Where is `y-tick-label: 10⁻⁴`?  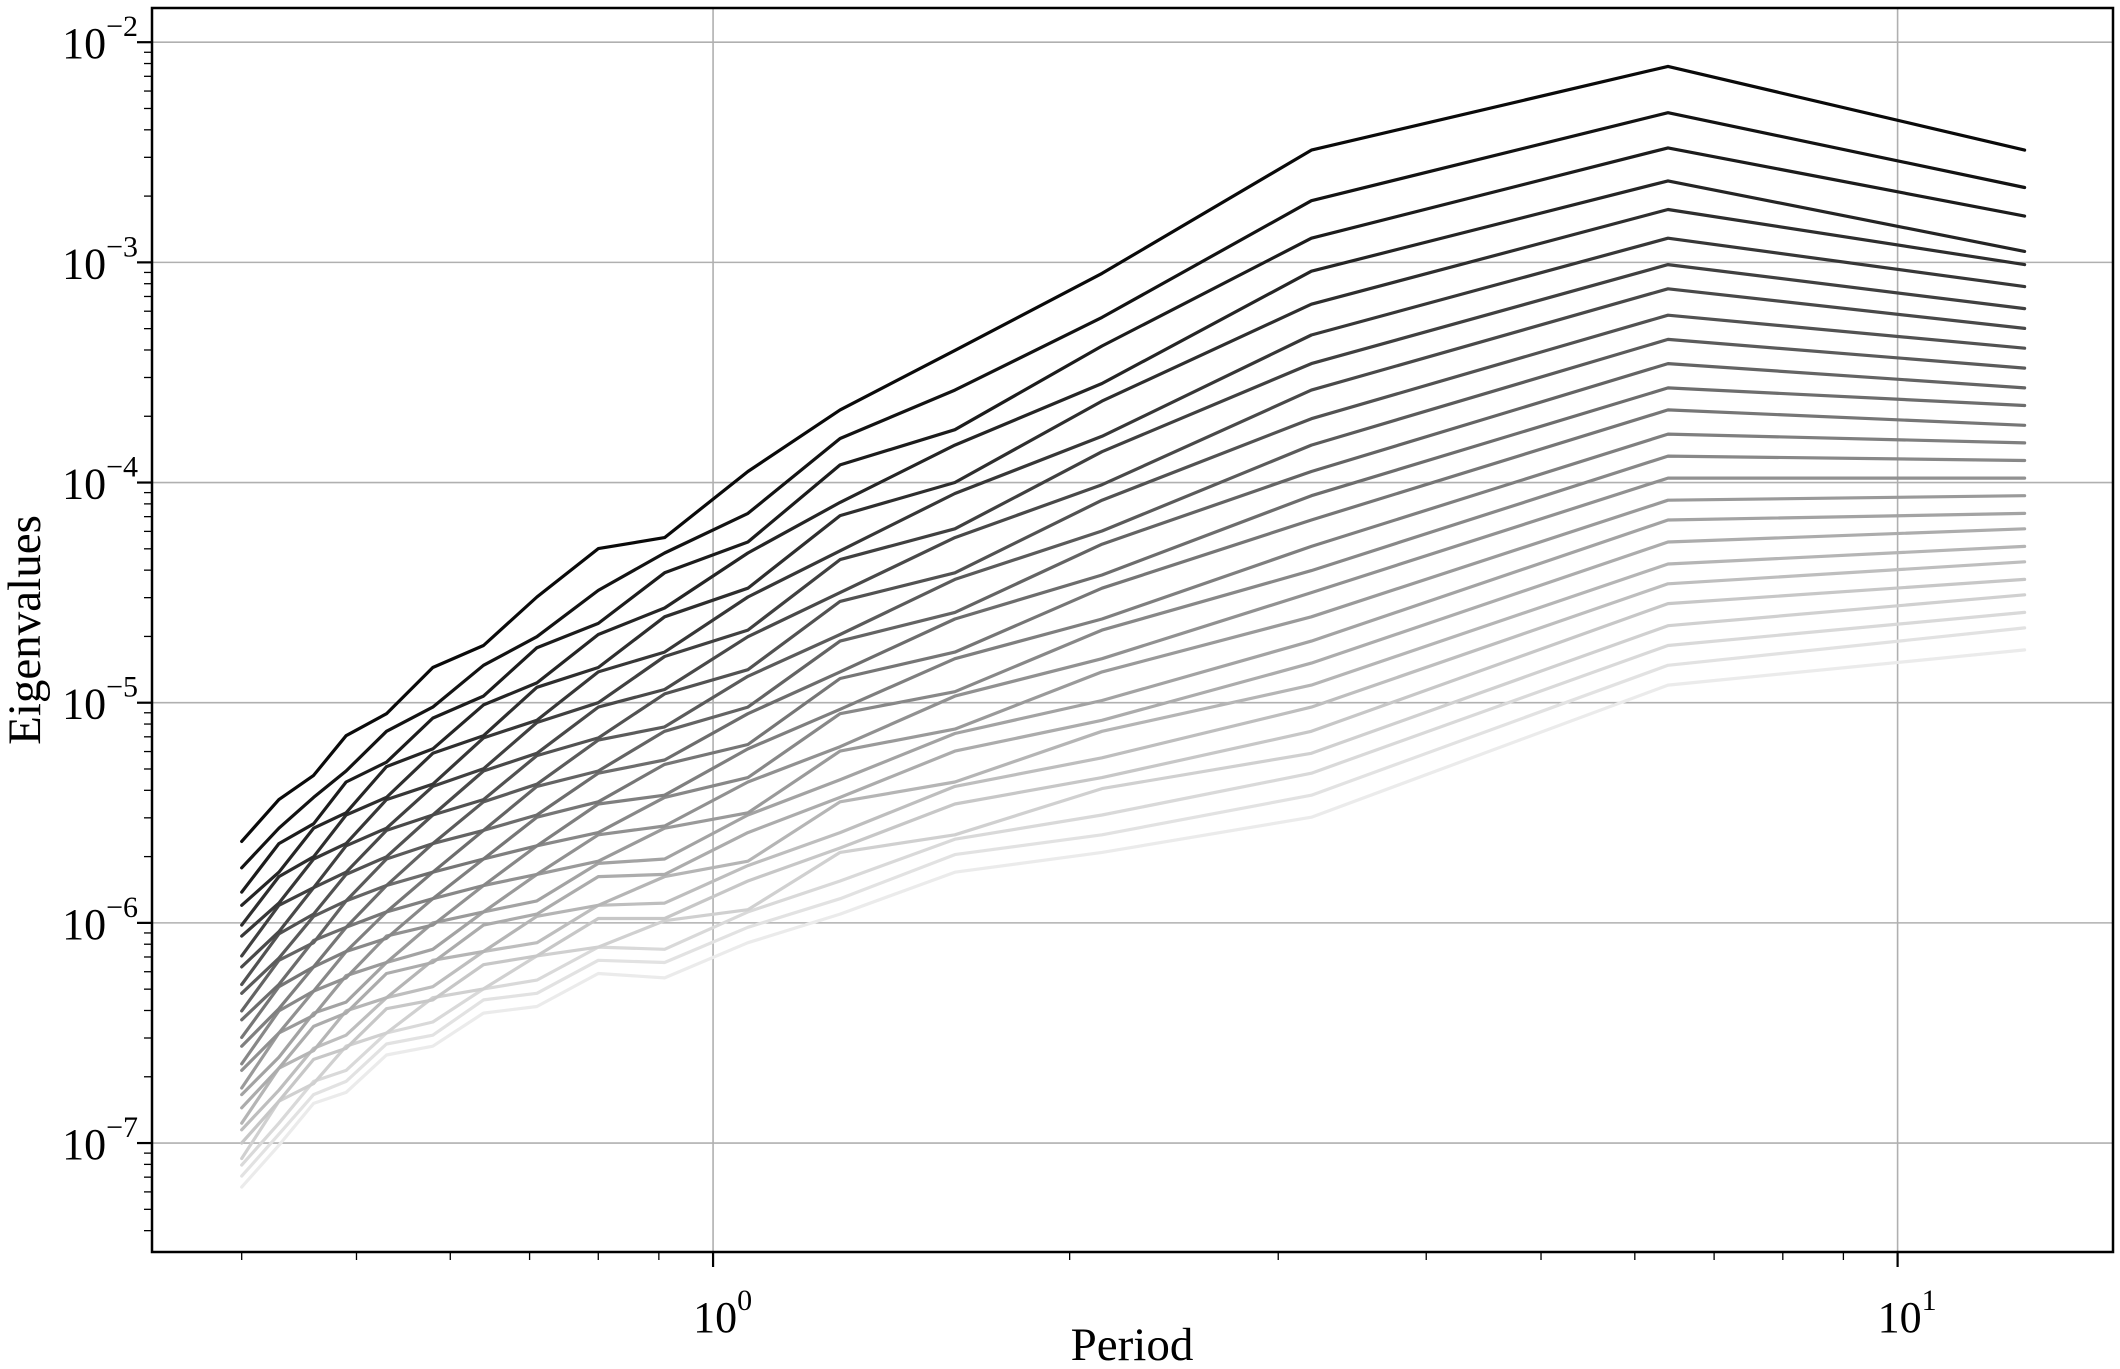
y-tick-label: 10⁻⁴ is located at coordinates (100, 480).